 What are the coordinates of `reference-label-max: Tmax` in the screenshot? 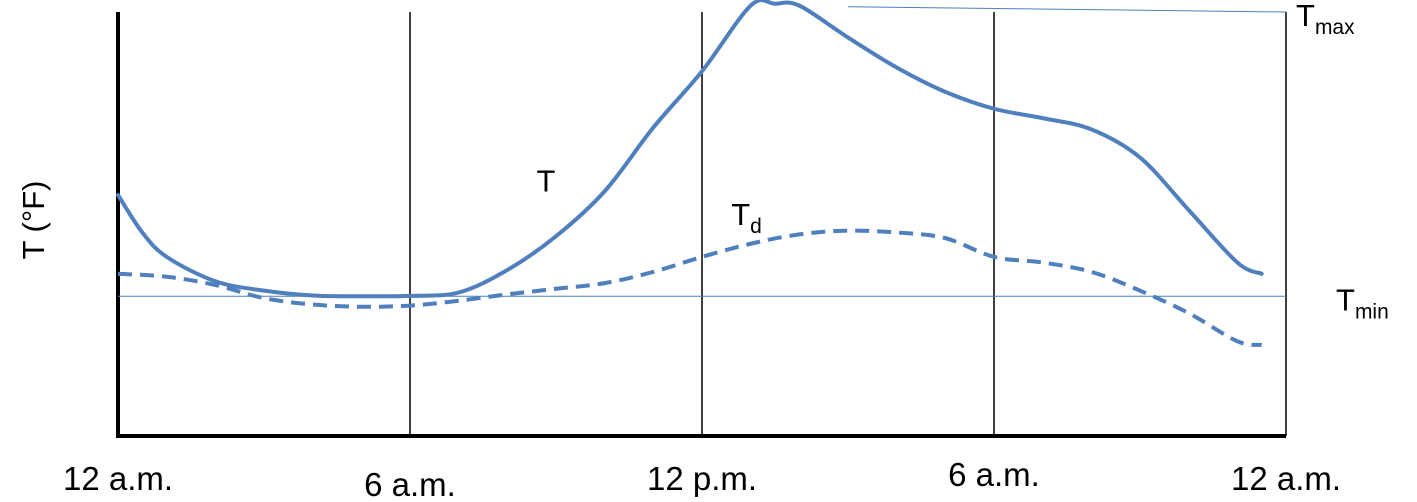 It's located at (1325, 19).